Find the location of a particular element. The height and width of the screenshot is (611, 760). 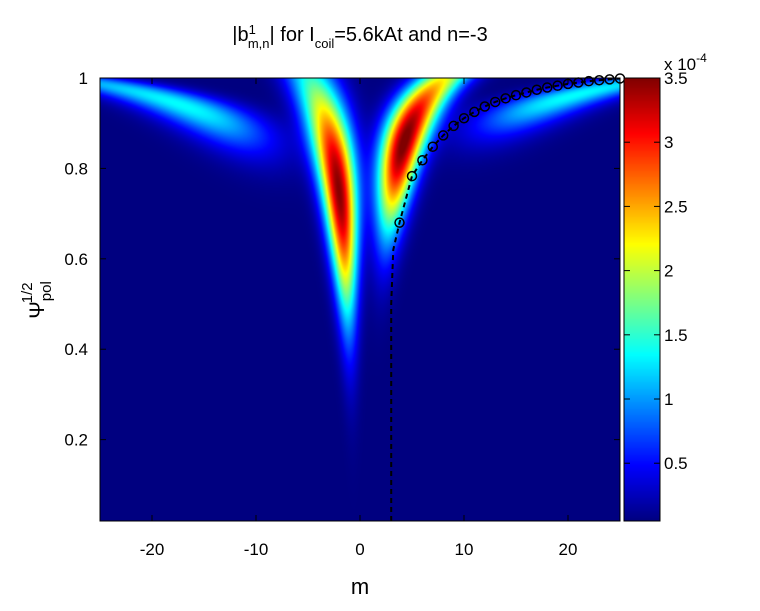

colorbar-tick-label: 0.5 is located at coordinates (676, 463).